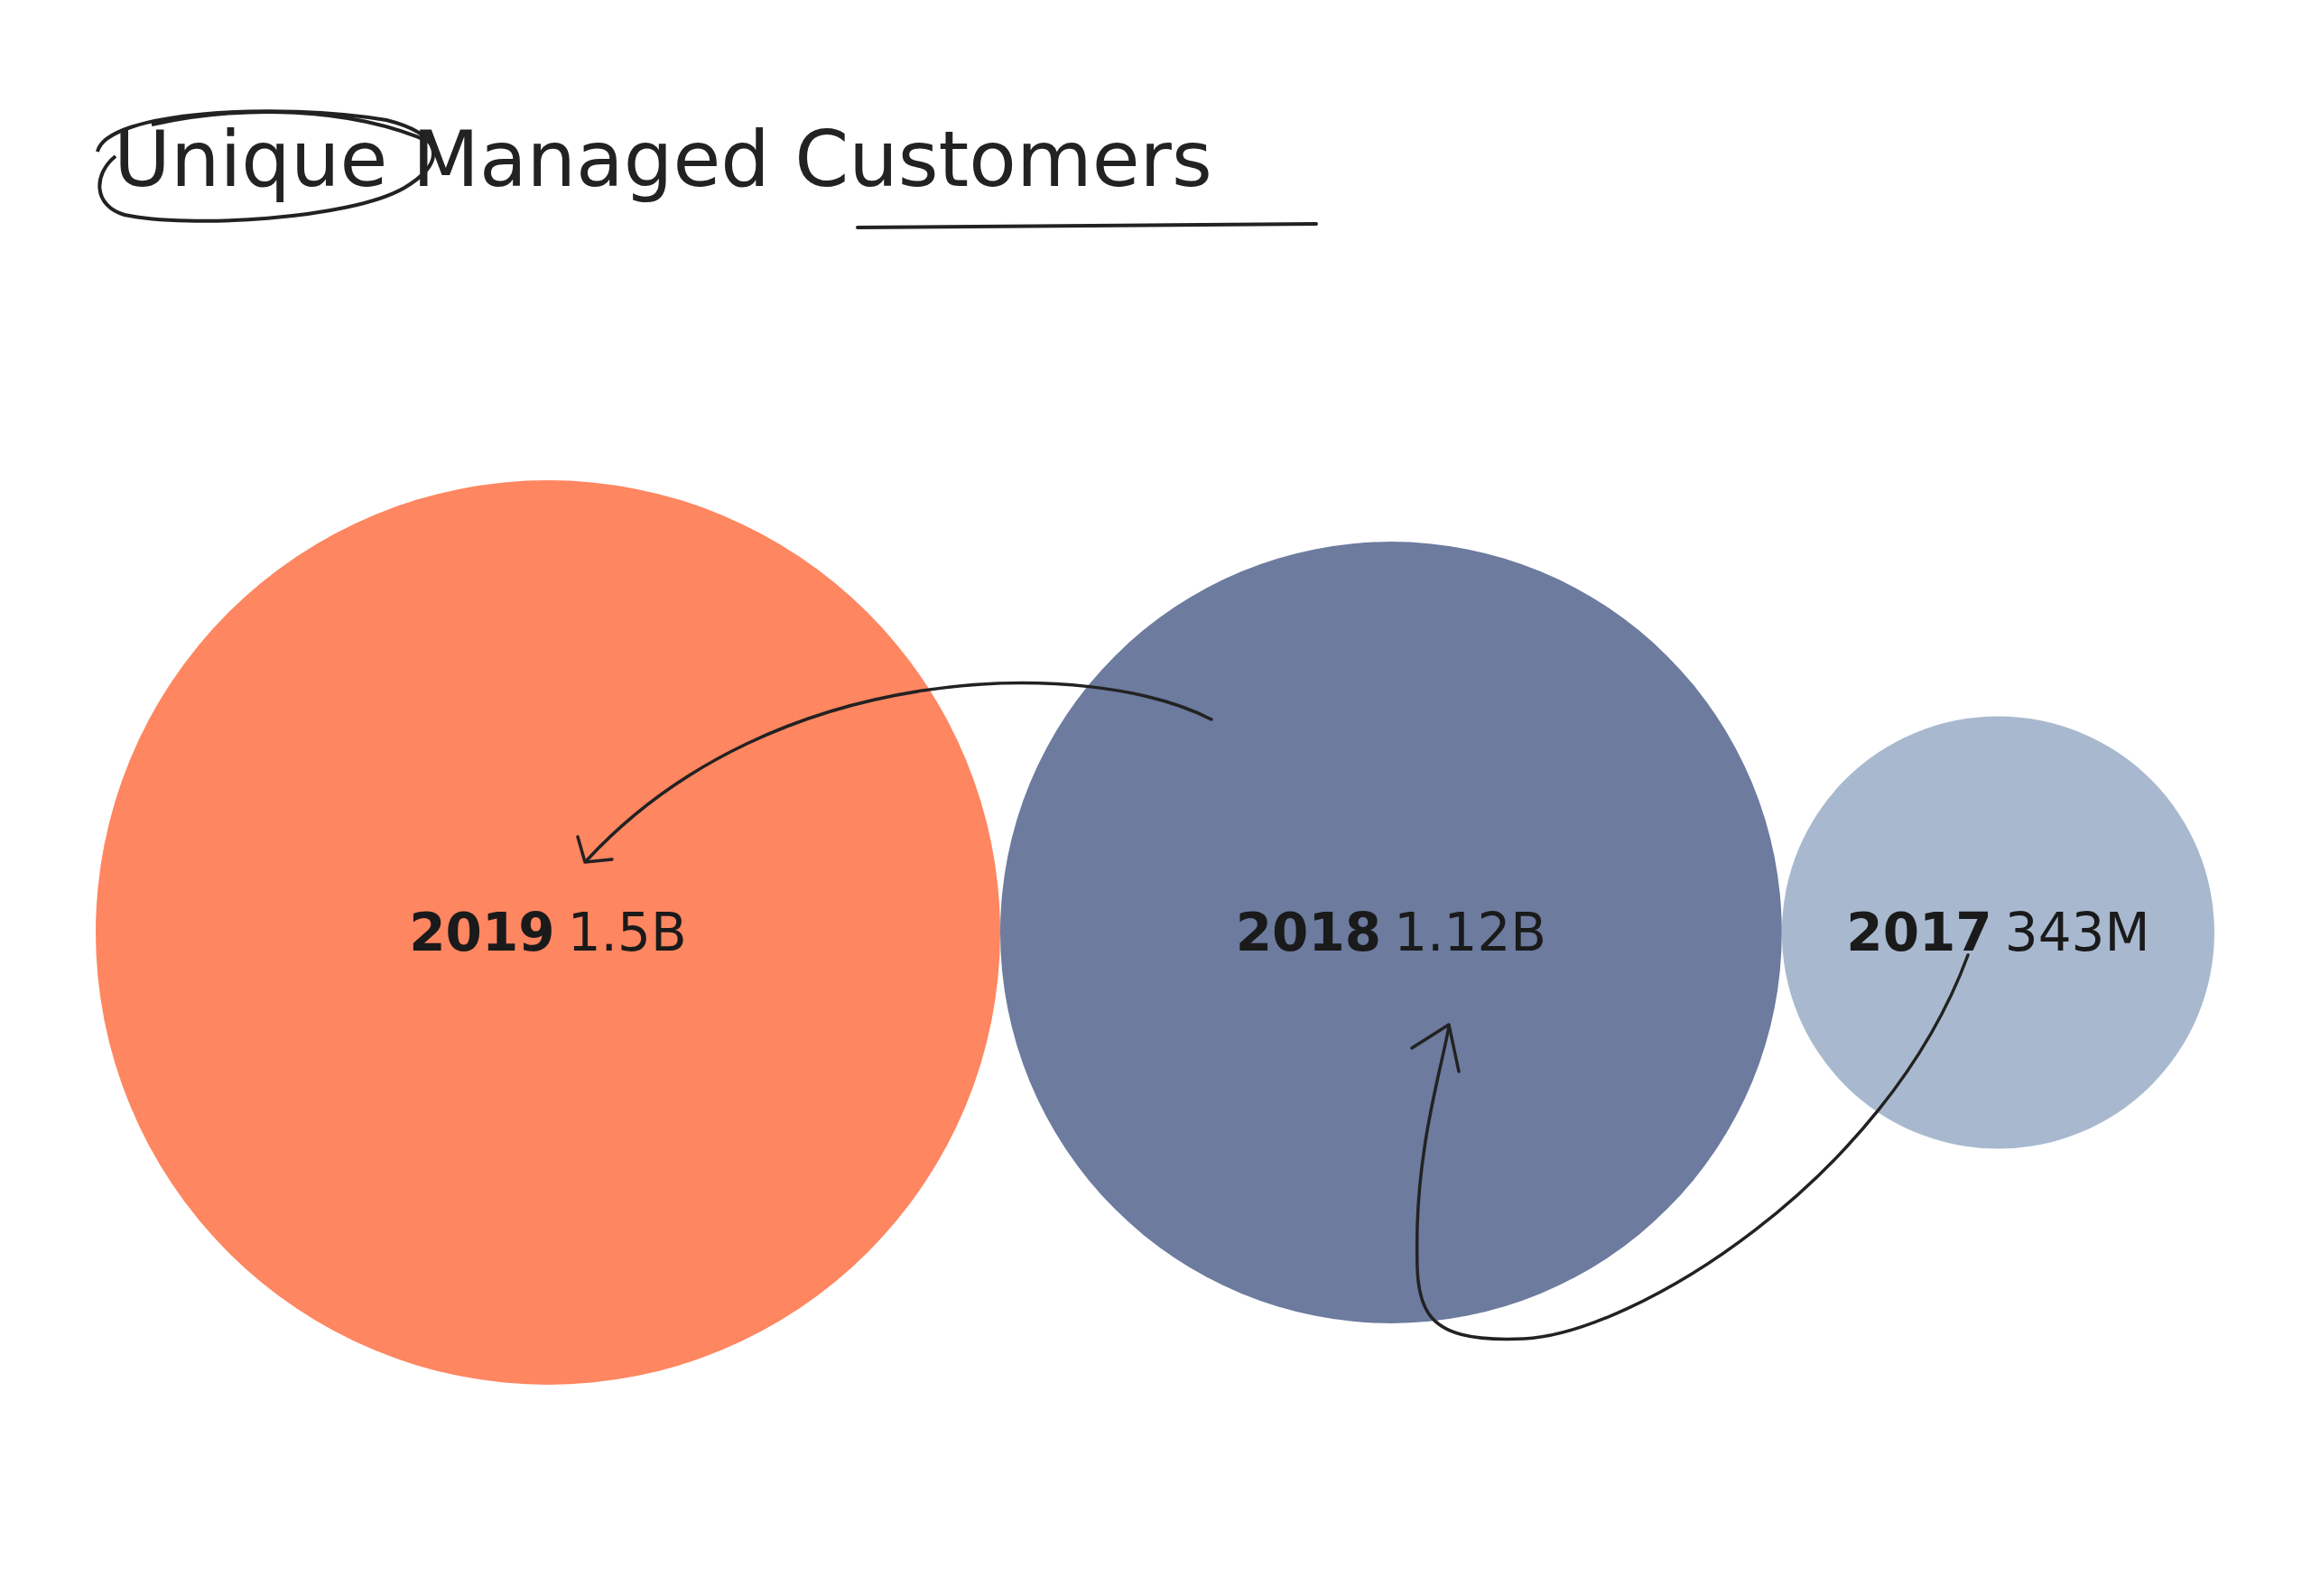 This screenshot has height=1596, width=2311. What do you see at coordinates (1470, 933) in the screenshot?
I see `data-label: 1.12B` at bounding box center [1470, 933].